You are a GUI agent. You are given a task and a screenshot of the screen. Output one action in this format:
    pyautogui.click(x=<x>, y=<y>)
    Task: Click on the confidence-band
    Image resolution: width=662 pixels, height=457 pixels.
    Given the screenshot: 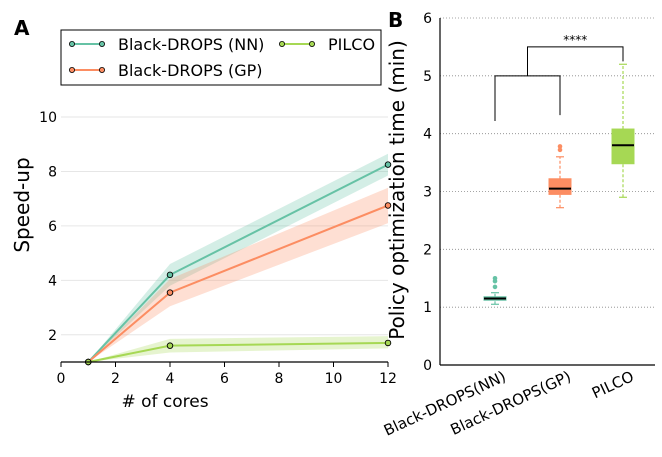 What is the action you would take?
    pyautogui.click(x=238, y=349)
    